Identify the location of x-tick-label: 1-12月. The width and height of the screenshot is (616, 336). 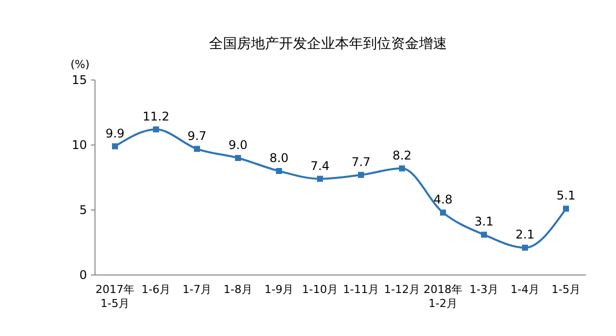
(402, 289).